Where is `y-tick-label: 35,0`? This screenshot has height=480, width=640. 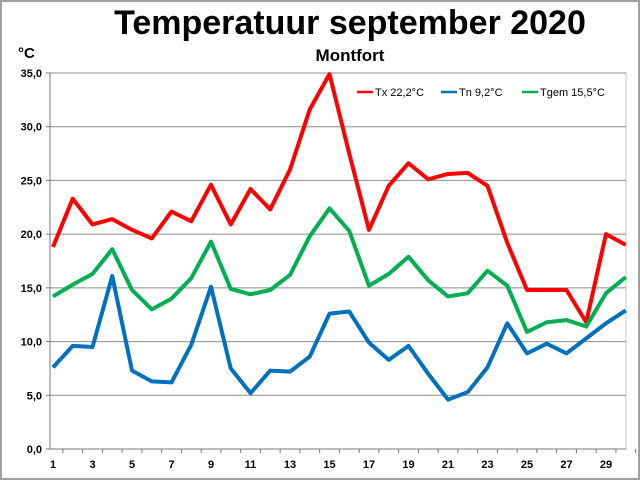 y-tick-label: 35,0 is located at coordinates (31, 74).